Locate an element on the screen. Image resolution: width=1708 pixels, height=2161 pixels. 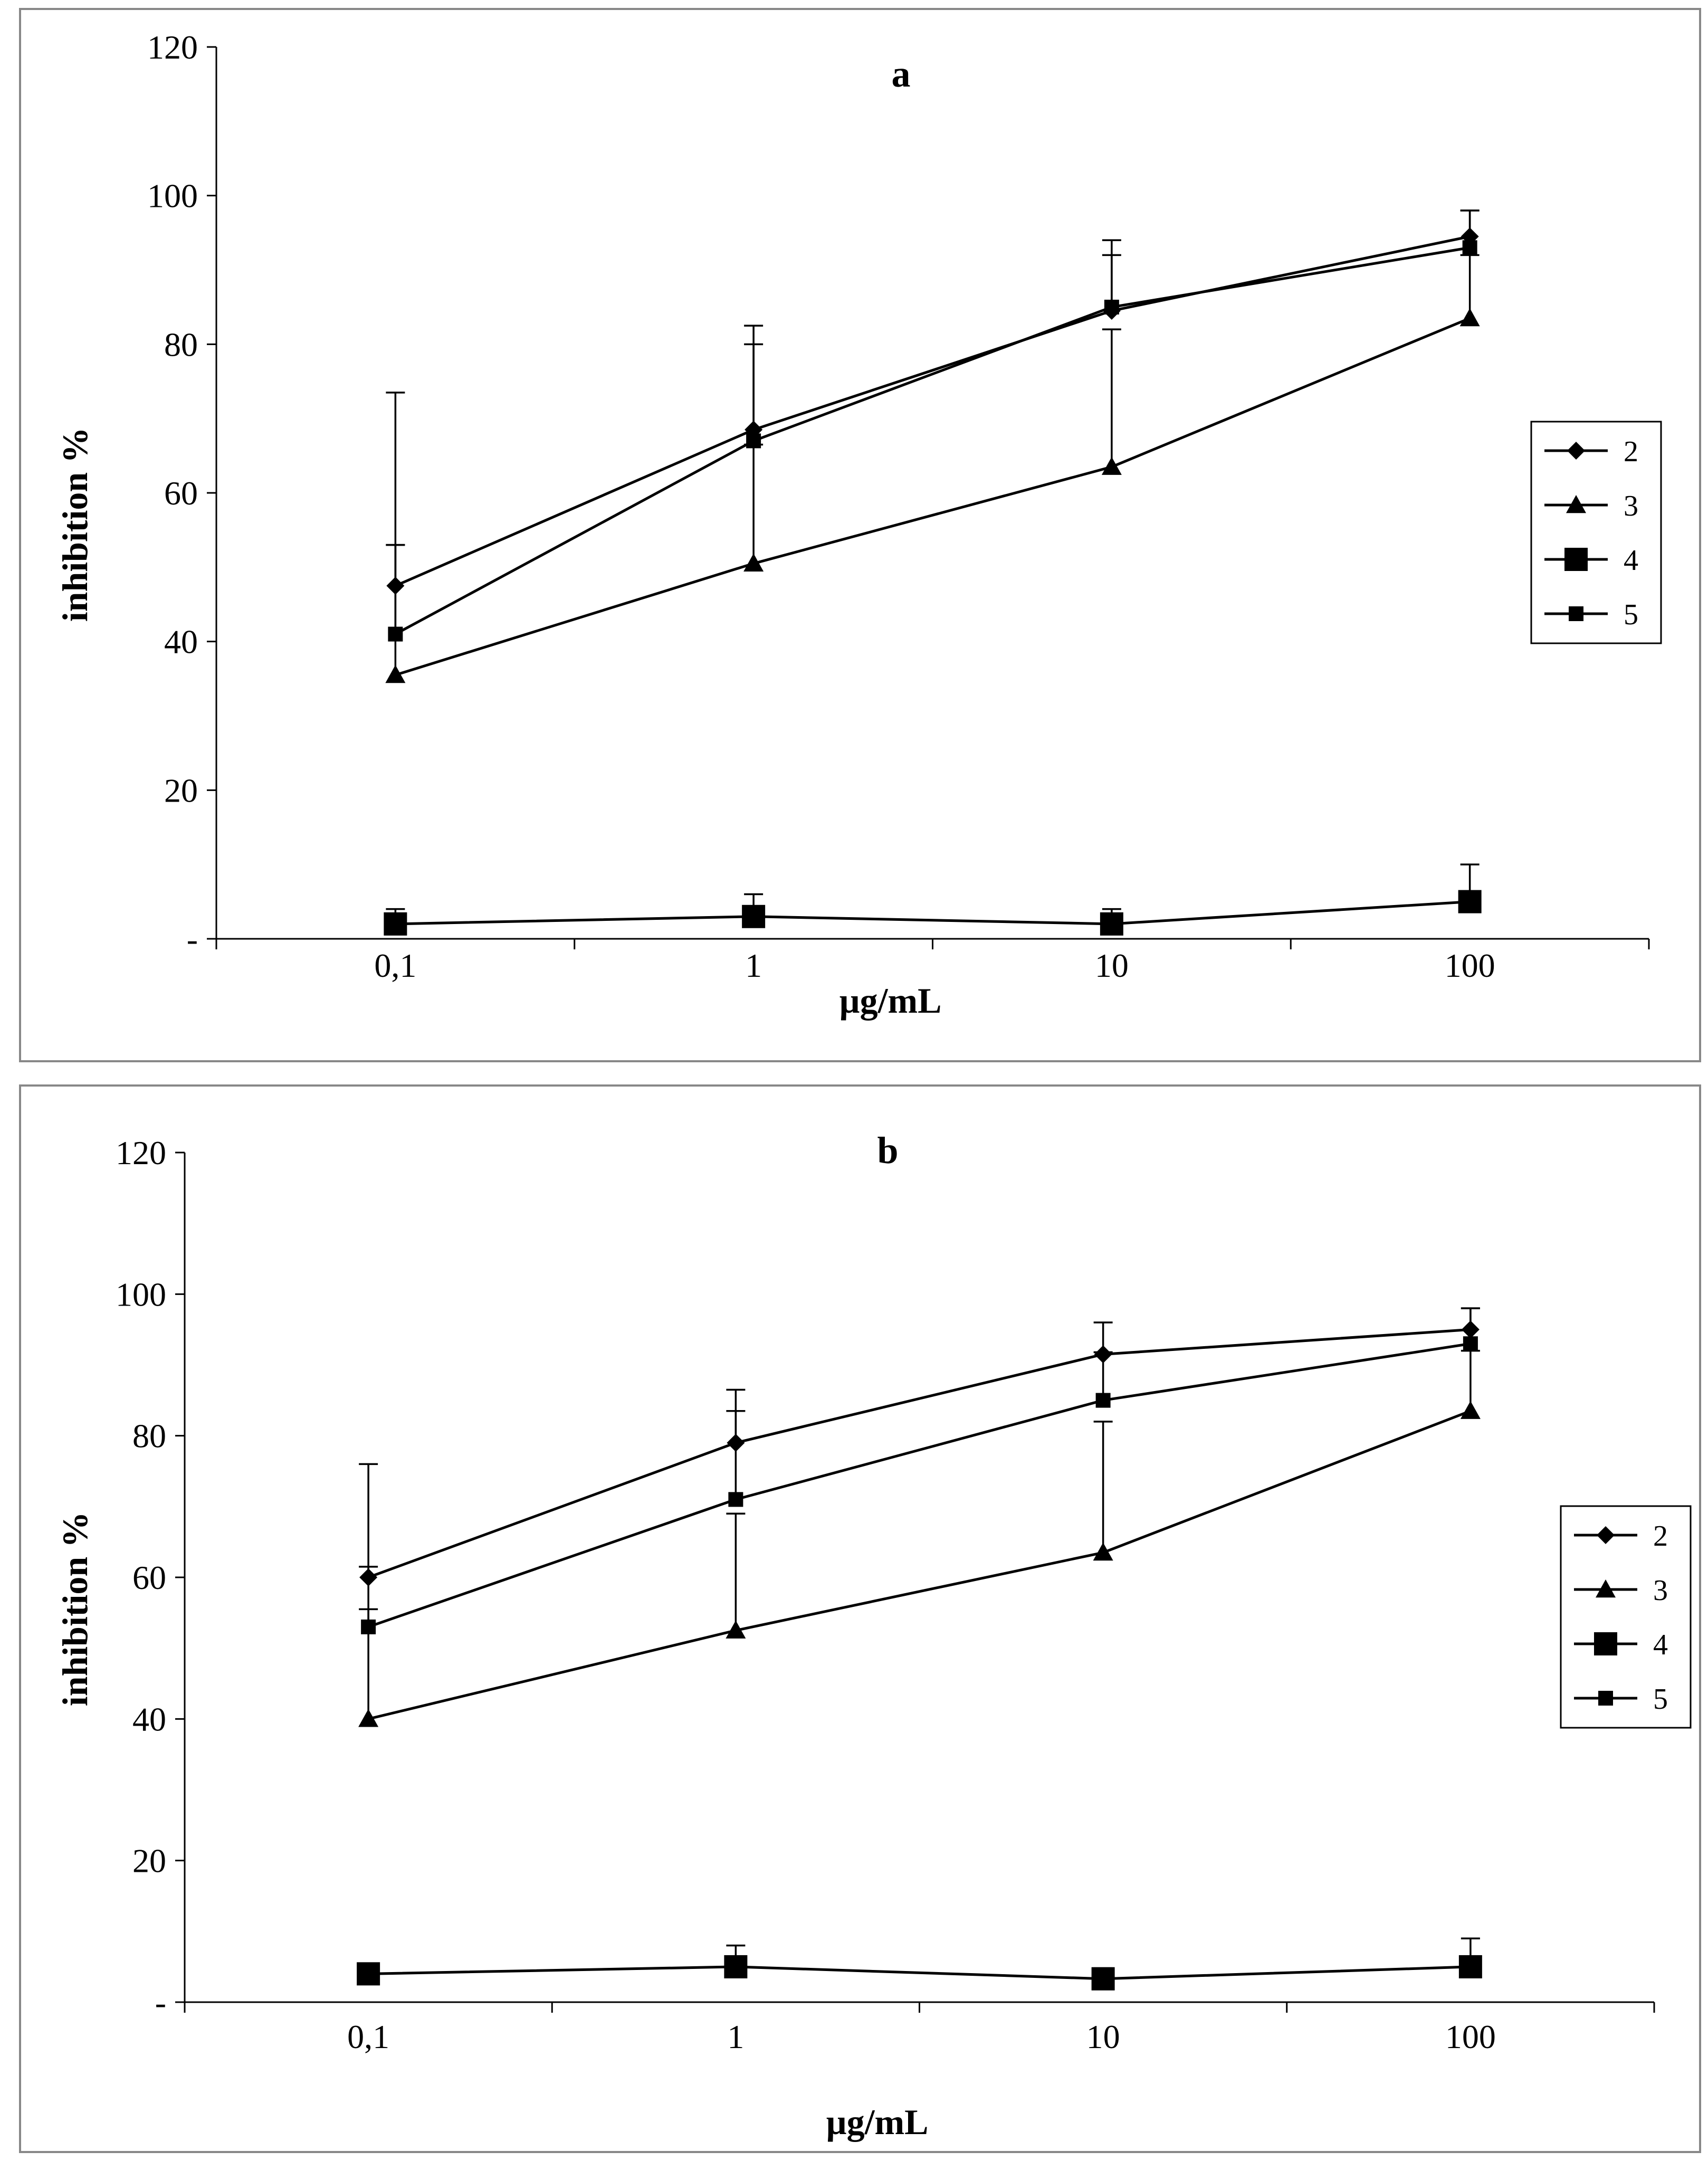
chart-title: b is located at coordinates (887, 1150).